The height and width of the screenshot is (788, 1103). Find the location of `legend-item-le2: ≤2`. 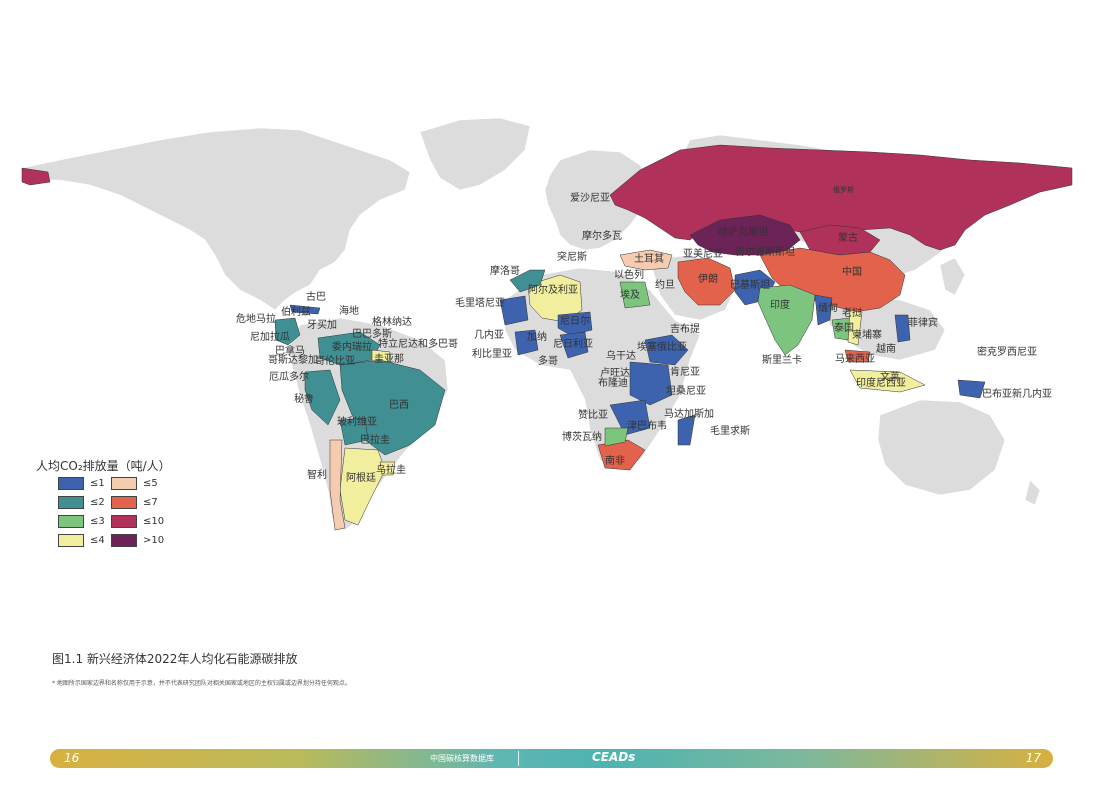

legend-item-le2: ≤2 is located at coordinates (93, 503).